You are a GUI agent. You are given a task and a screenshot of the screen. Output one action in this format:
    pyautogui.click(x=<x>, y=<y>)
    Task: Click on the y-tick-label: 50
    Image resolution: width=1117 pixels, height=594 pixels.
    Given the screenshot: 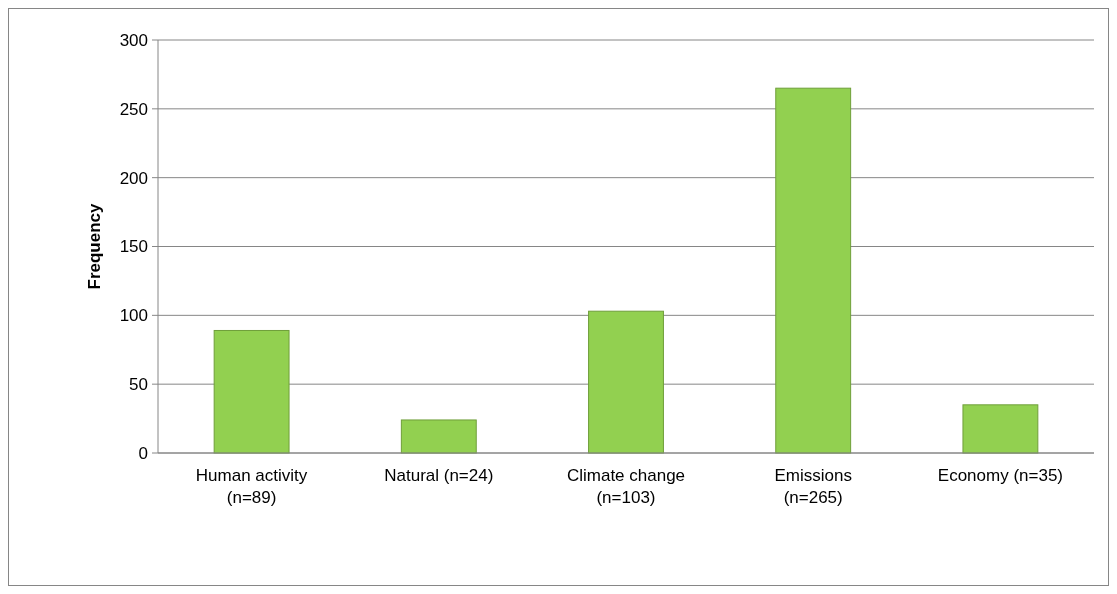 What is the action you would take?
    pyautogui.click(x=138, y=385)
    